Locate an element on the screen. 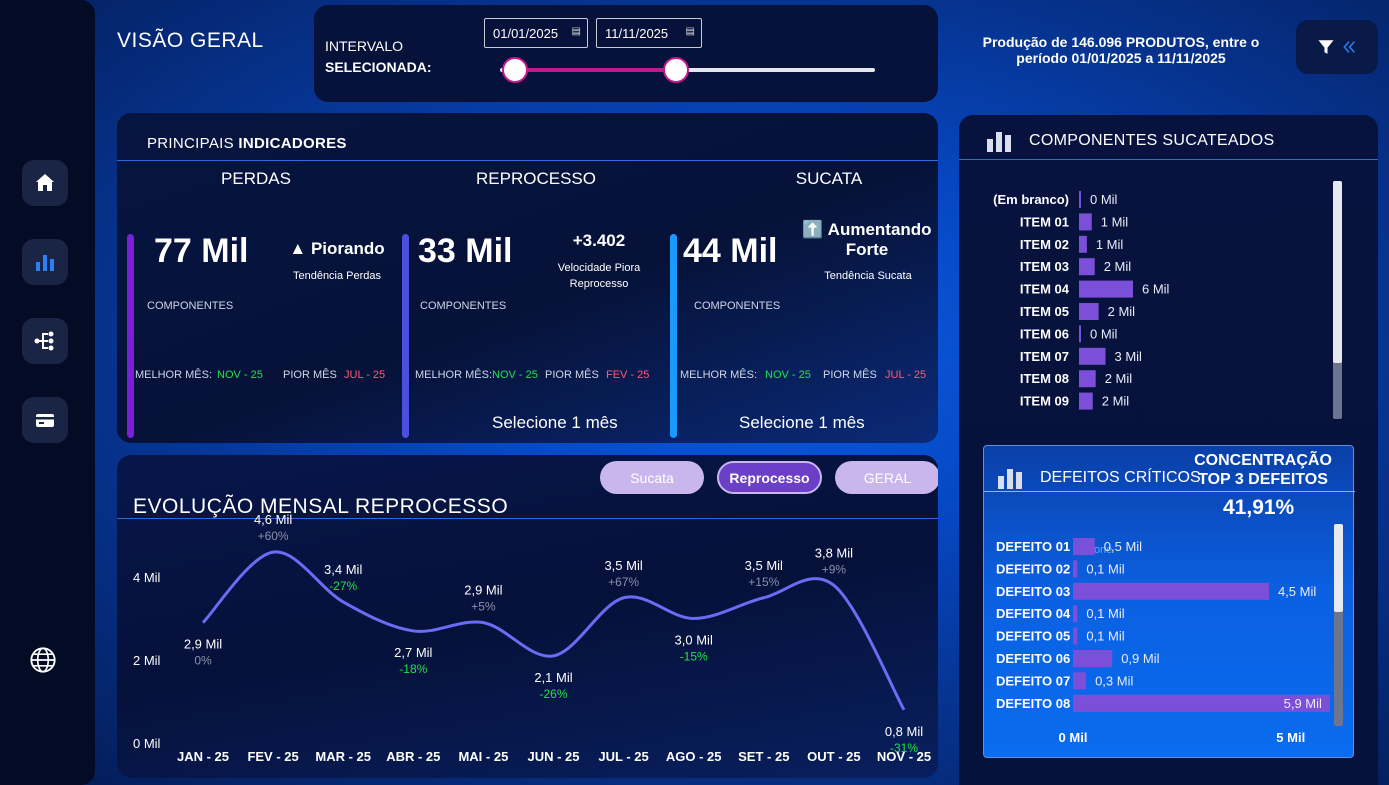  y-tick-label: 4 Mil is located at coordinates (147, 577).